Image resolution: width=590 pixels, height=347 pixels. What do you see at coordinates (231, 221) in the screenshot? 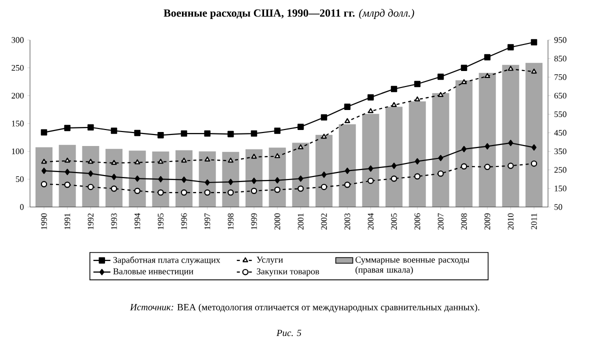
I see `x-tick-label: 1998` at bounding box center [231, 221].